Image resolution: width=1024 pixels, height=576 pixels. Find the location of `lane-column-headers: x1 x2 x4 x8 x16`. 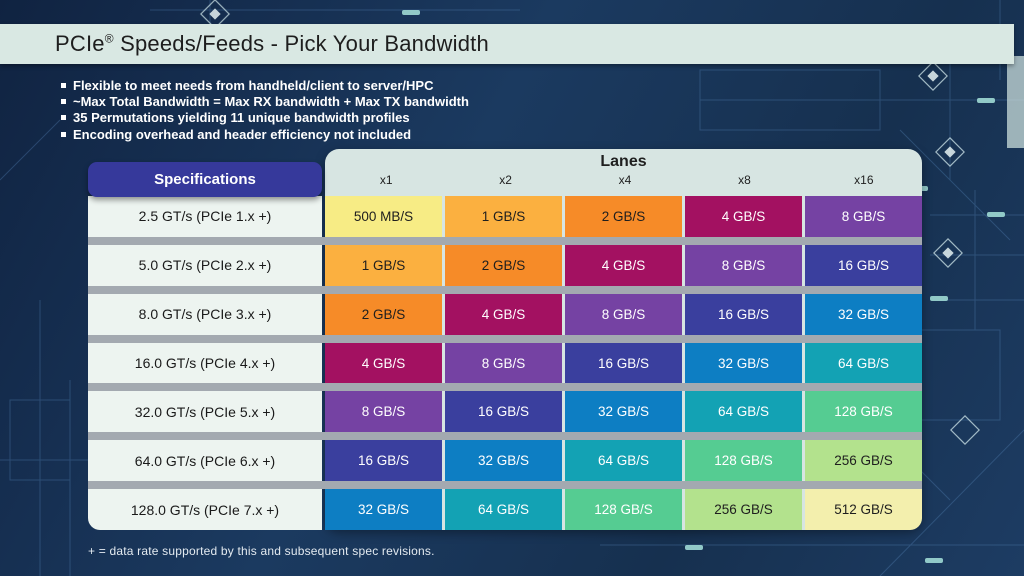

lane-column-headers: x1 x2 x4 x8 x16 is located at coordinates (625, 181).